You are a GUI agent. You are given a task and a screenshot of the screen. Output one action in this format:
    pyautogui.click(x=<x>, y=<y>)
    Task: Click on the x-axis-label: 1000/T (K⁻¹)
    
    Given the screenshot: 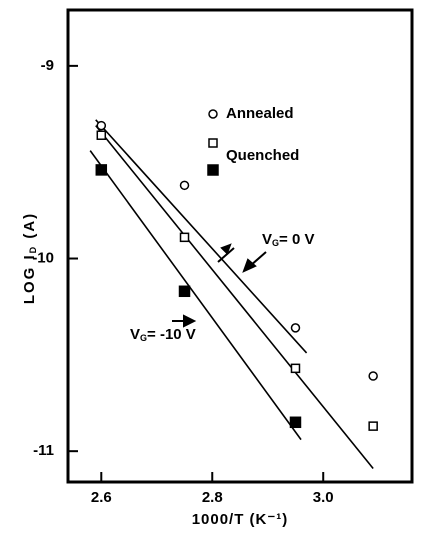 What is the action you would take?
    pyautogui.click(x=240, y=519)
    